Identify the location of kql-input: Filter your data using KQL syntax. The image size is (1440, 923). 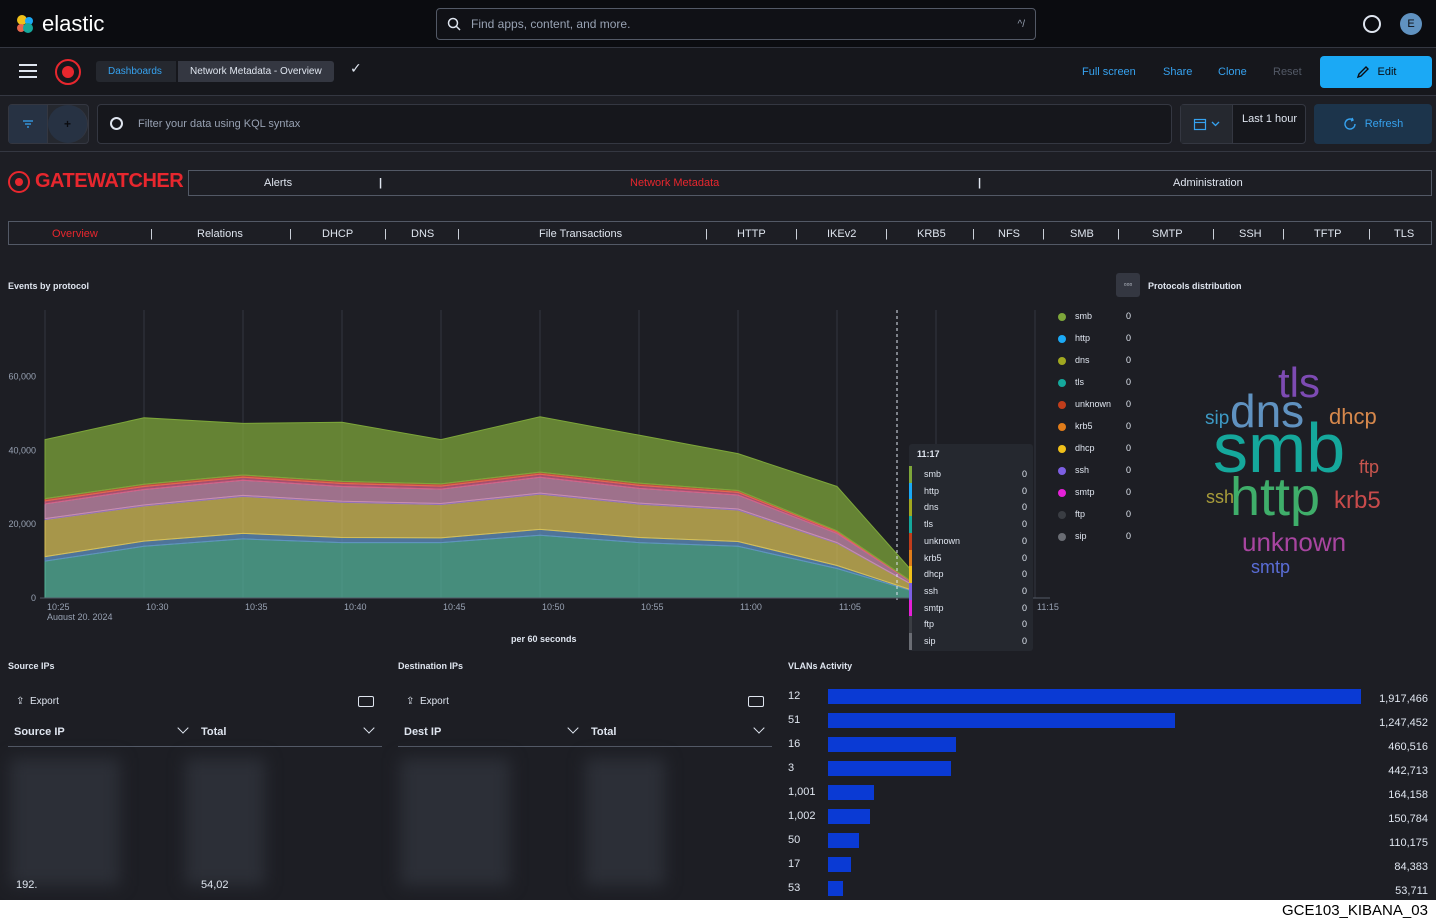
(634, 124).